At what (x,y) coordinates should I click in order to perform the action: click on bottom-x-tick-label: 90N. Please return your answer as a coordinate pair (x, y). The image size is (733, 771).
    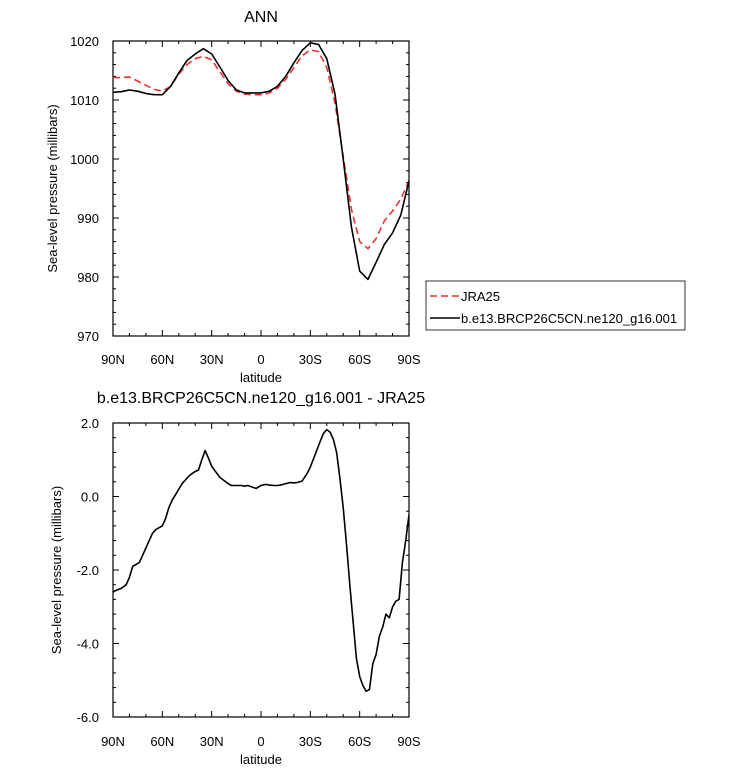
    Looking at the image, I should click on (113, 741).